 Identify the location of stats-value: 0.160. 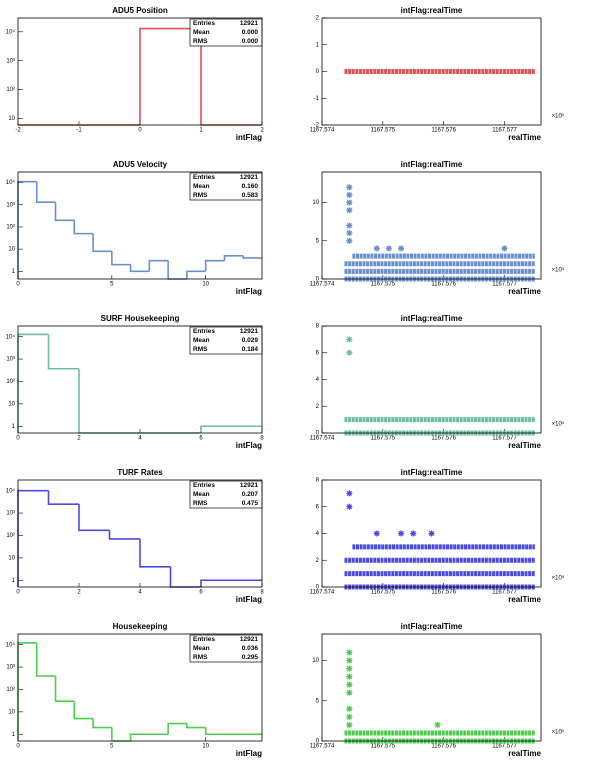
(250, 186).